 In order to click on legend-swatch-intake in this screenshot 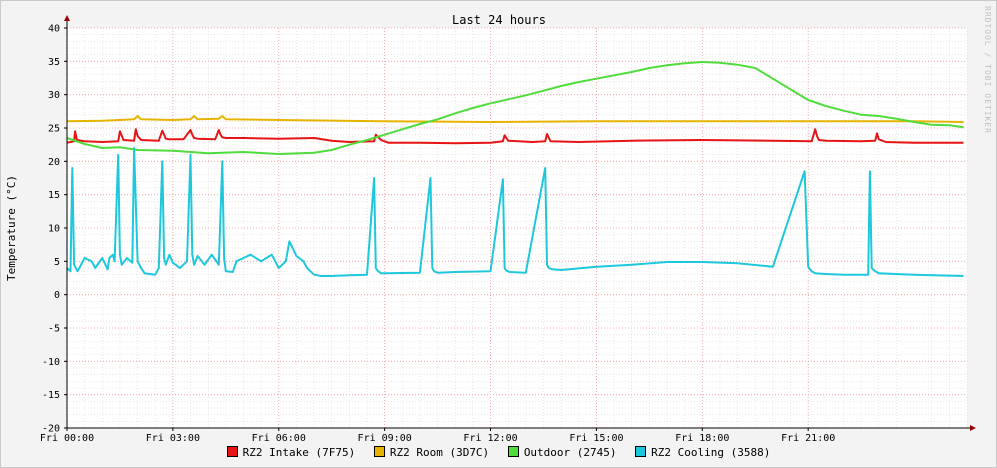, I will do `click(232, 451)`.